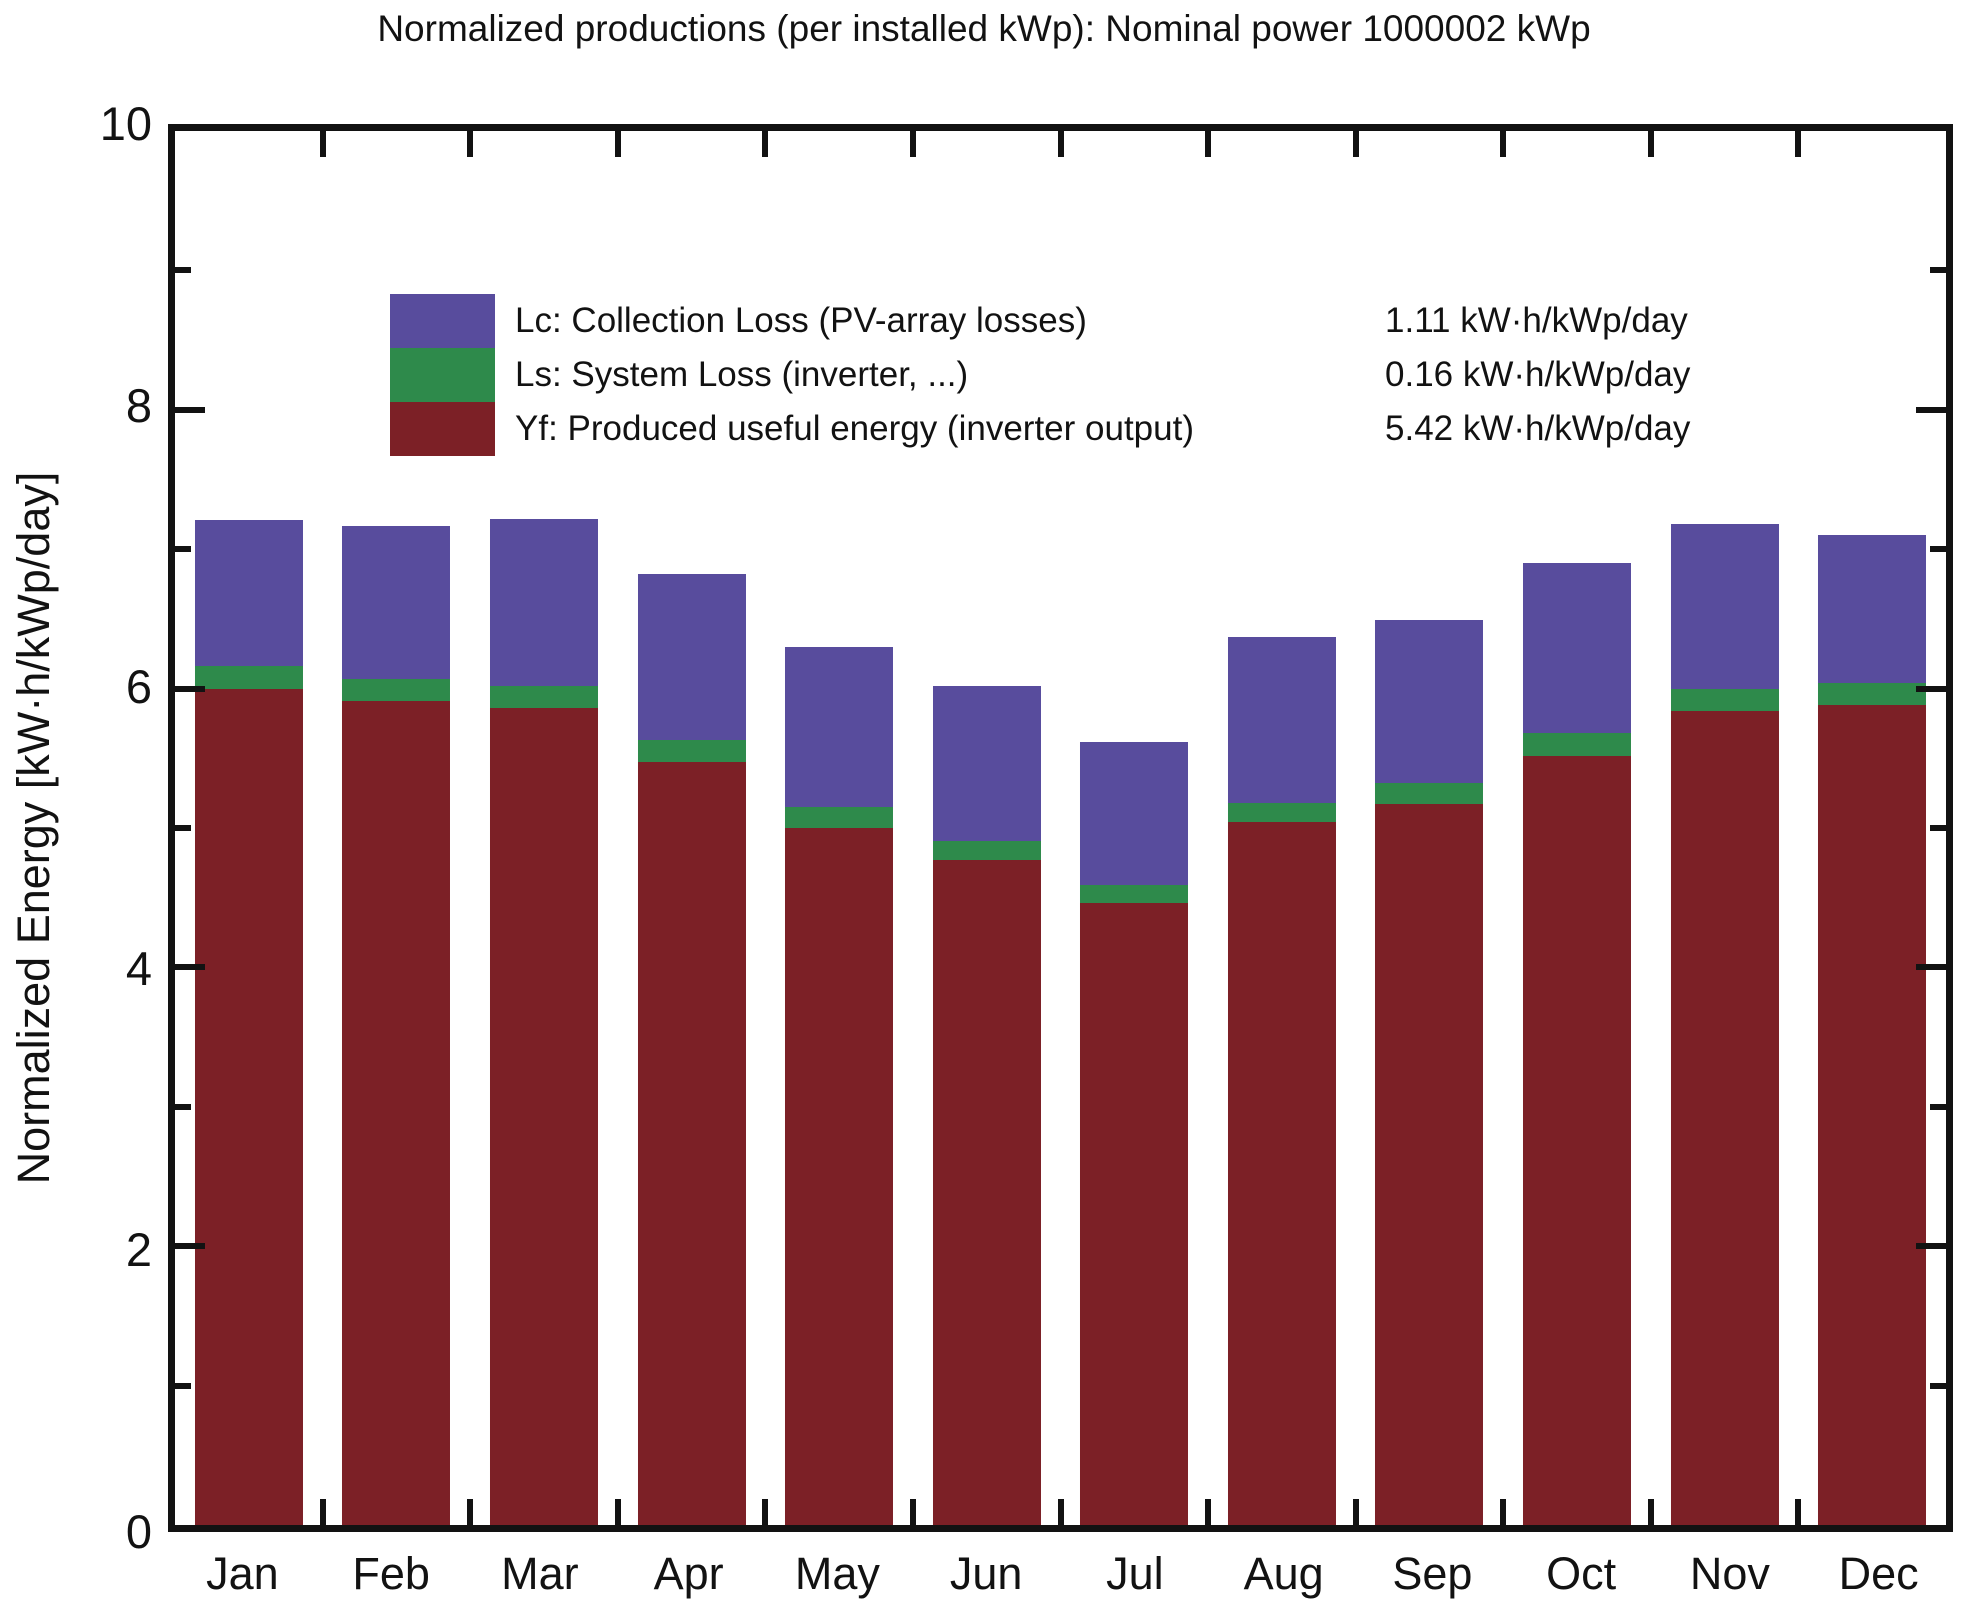 Image resolution: width=1968 pixels, height=1604 pixels. I want to click on bar-segment-ls-sep, so click(1429, 794).